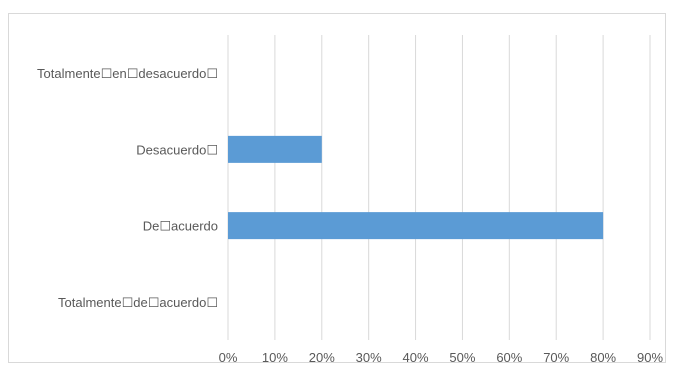 The width and height of the screenshot is (675, 373). Describe the element at coordinates (275, 357) in the screenshot. I see `x-tick-label: 10%` at that location.